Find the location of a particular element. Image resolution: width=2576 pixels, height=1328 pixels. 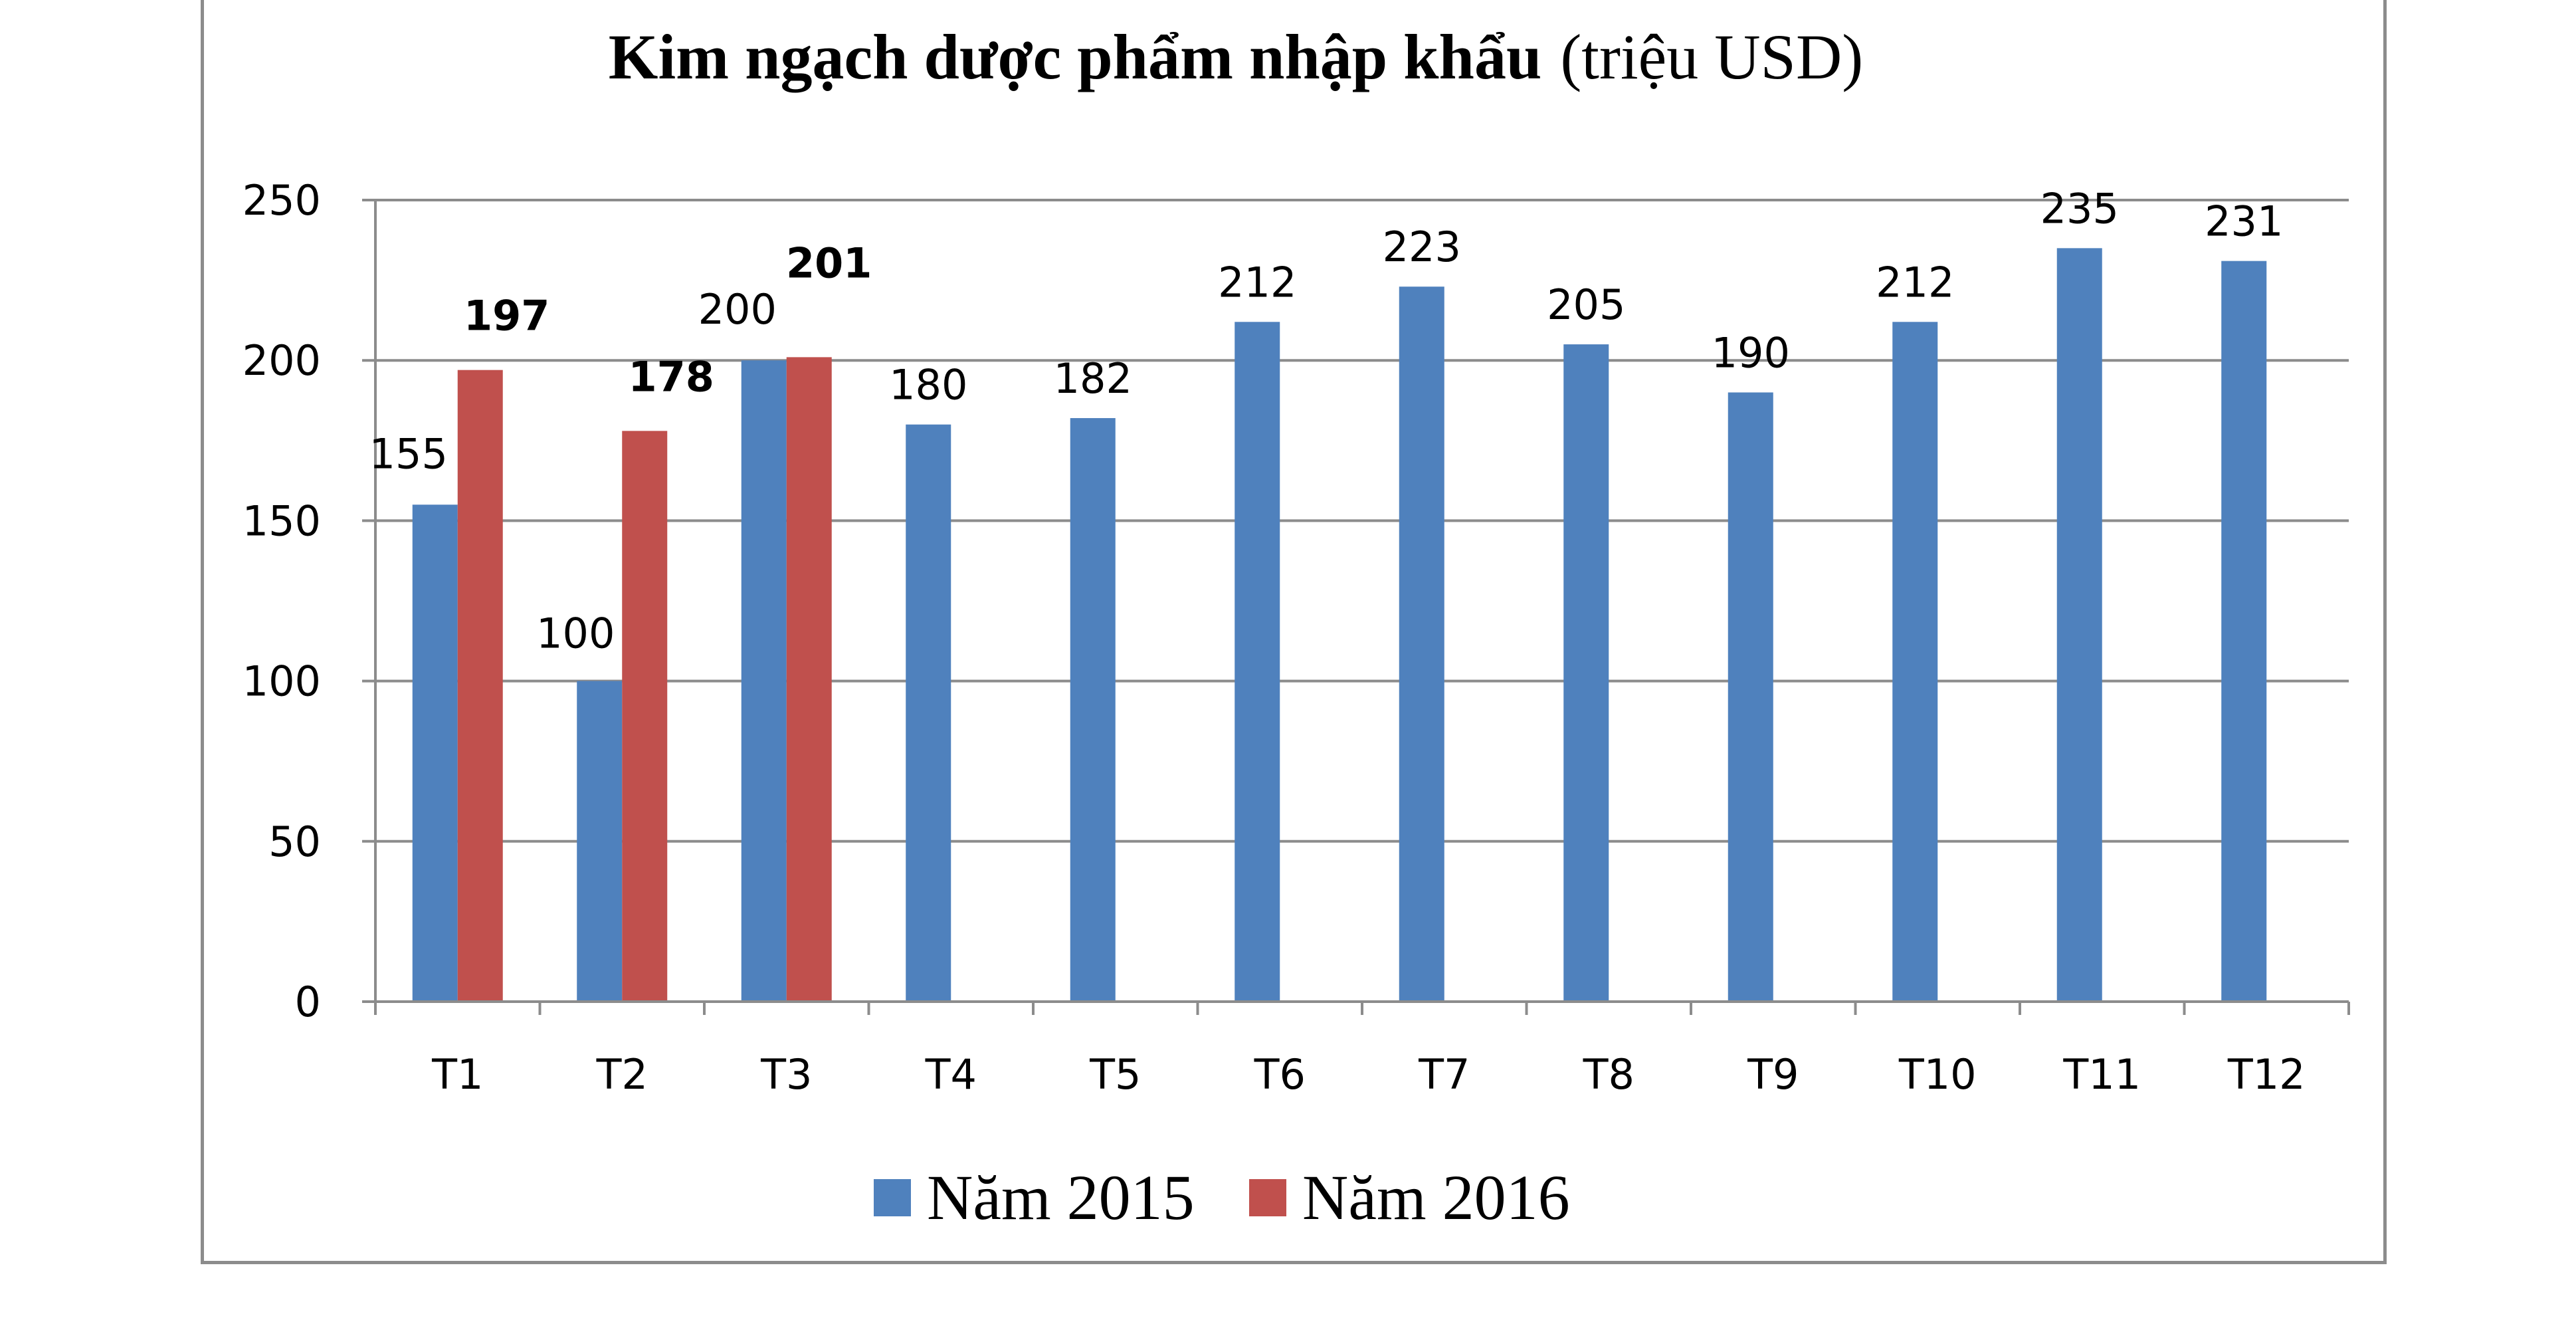

bar-2015-T5 is located at coordinates (1093, 710).